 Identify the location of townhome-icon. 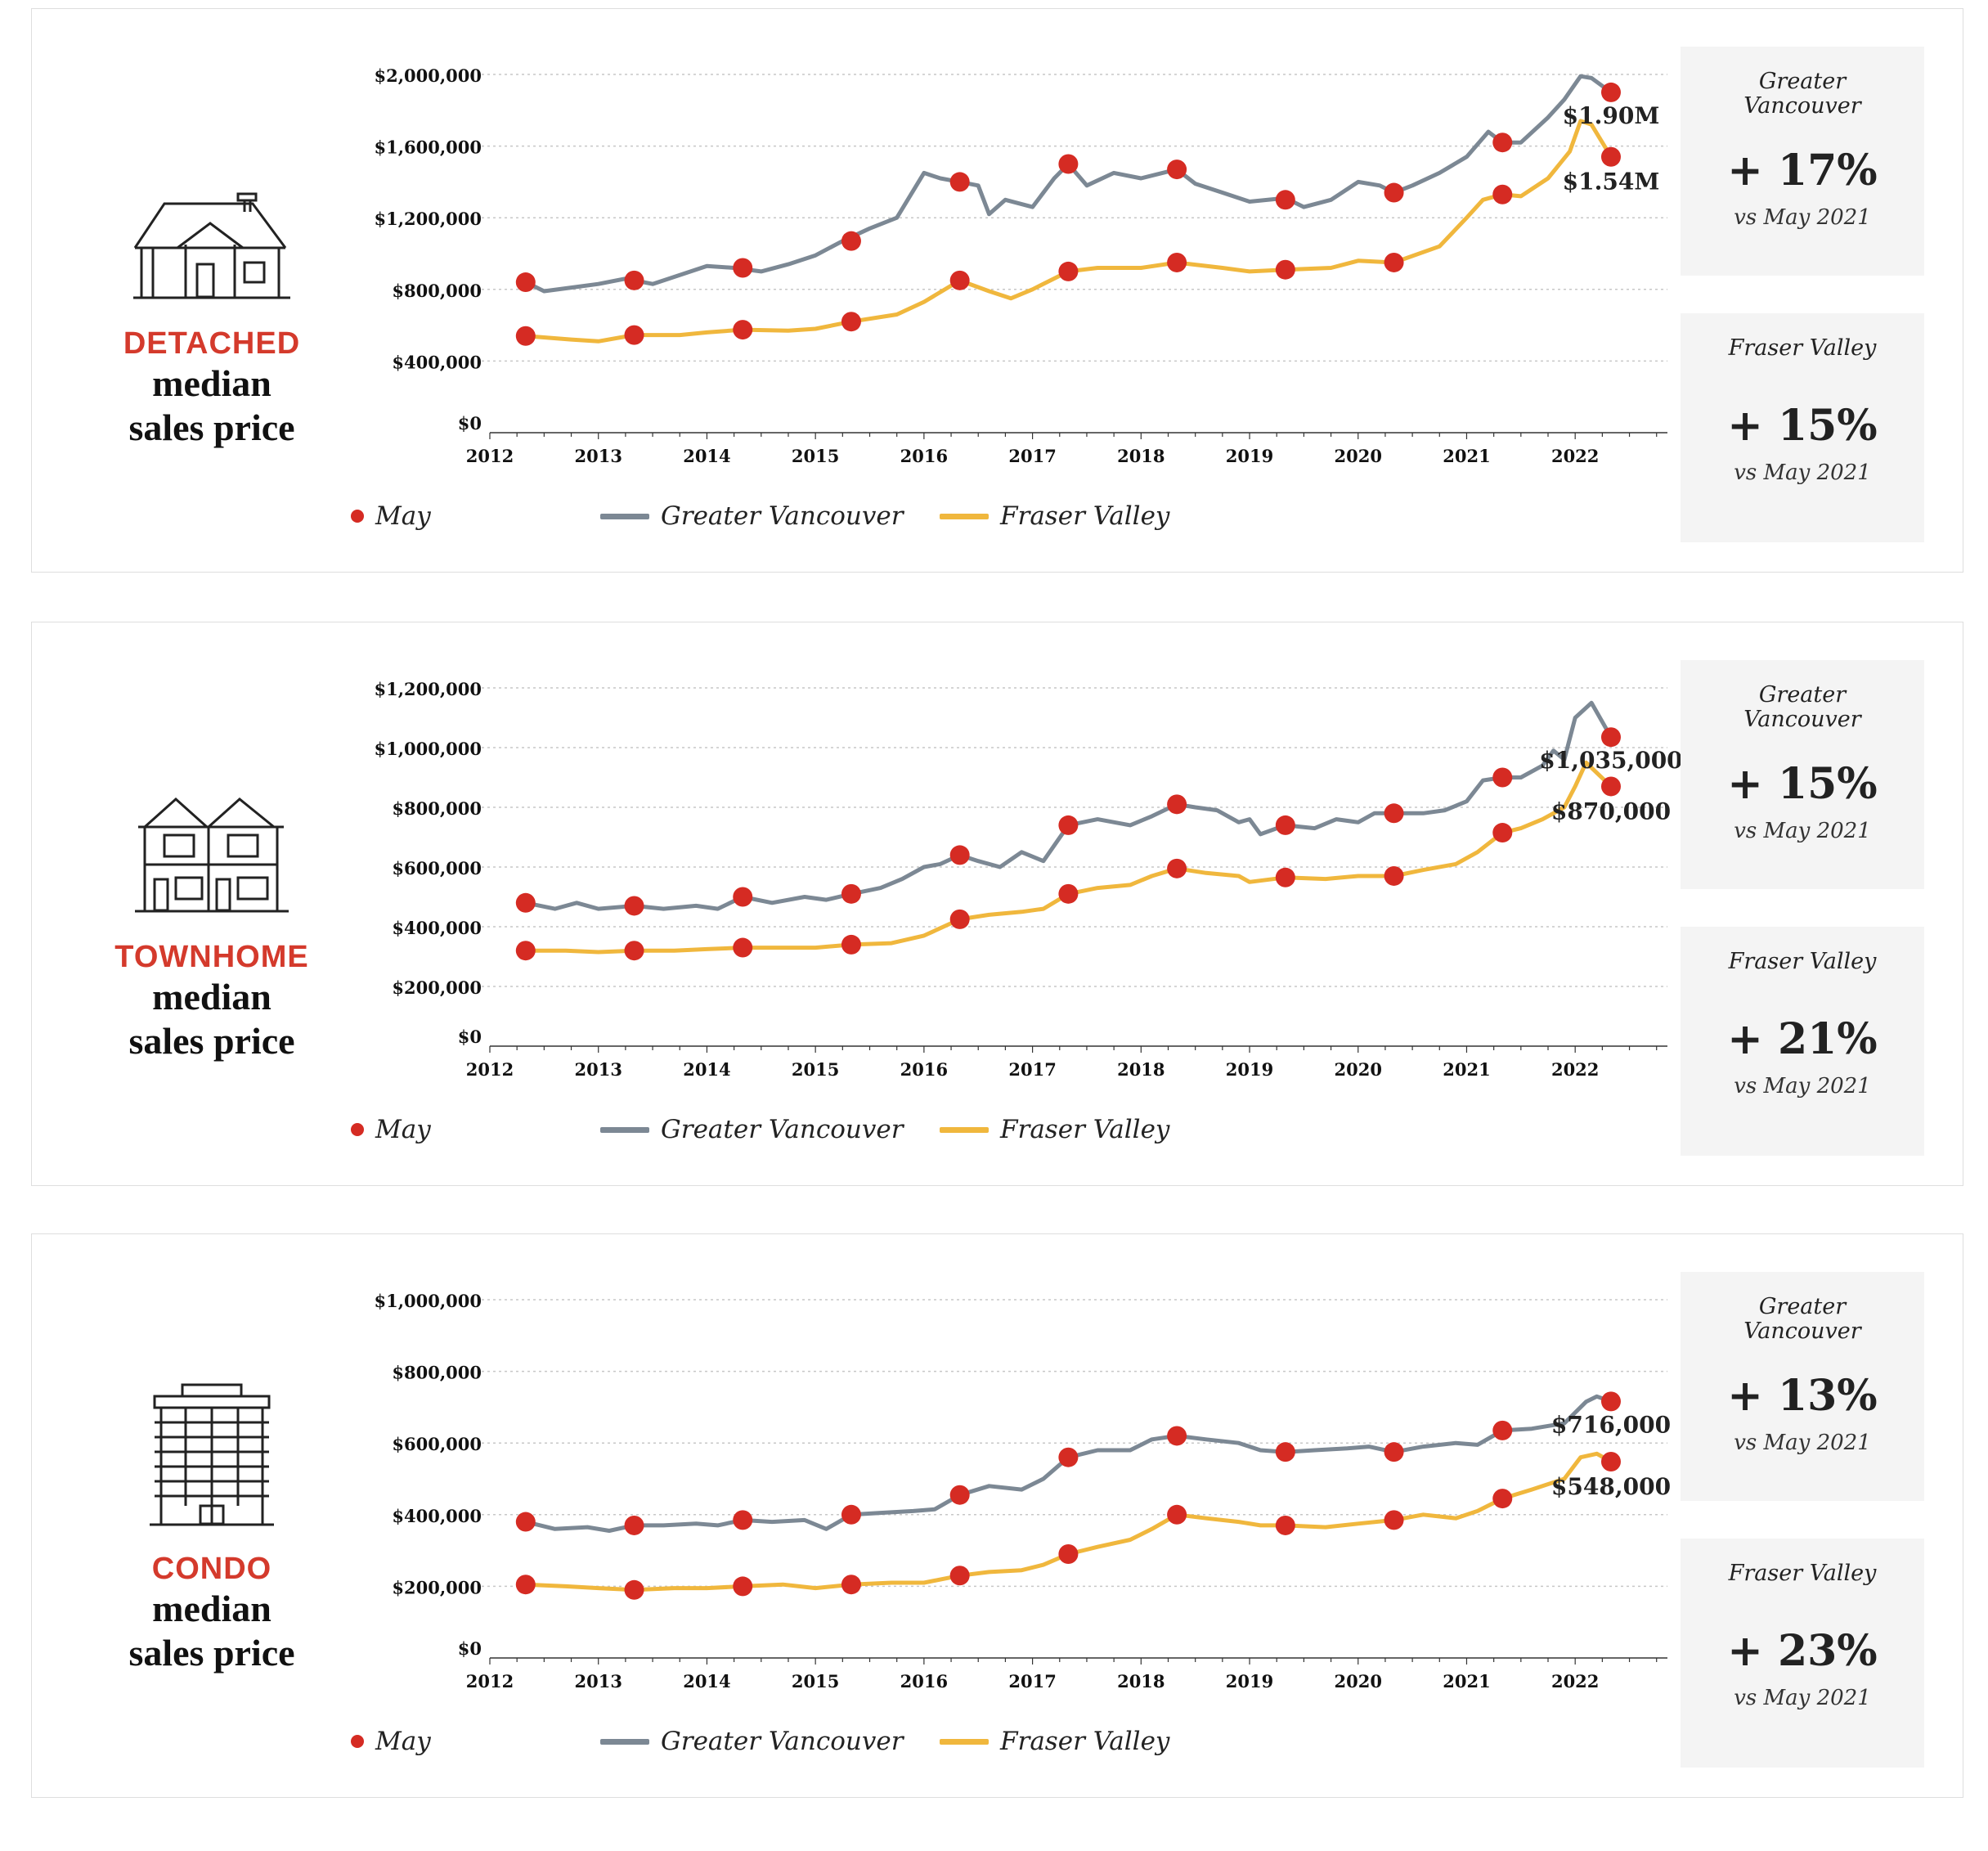
(212, 847).